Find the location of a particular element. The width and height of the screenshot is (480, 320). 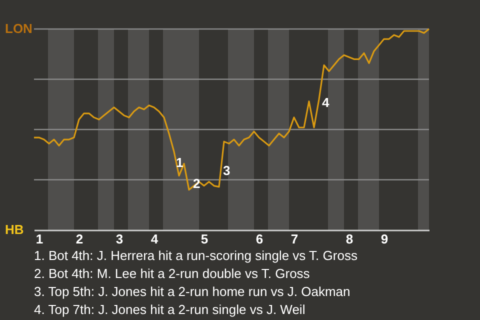

x-tick-label: 5 is located at coordinates (204, 239).